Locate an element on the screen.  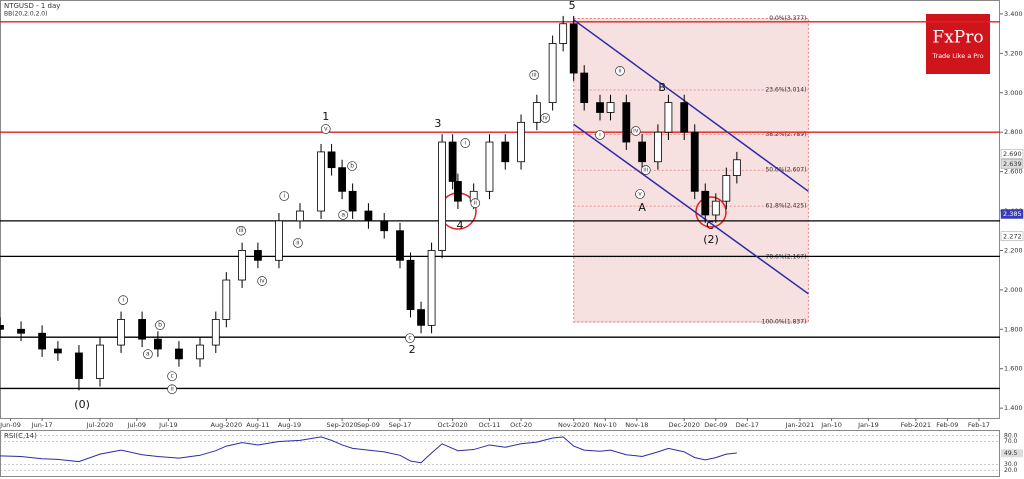
y-tick-label: 3.200 is located at coordinates (1013, 53).